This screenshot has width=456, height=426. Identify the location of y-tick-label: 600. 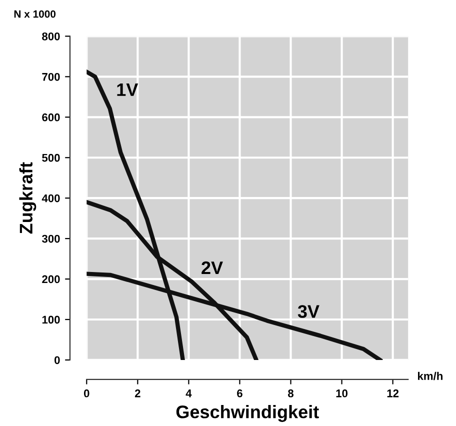
(51, 117).